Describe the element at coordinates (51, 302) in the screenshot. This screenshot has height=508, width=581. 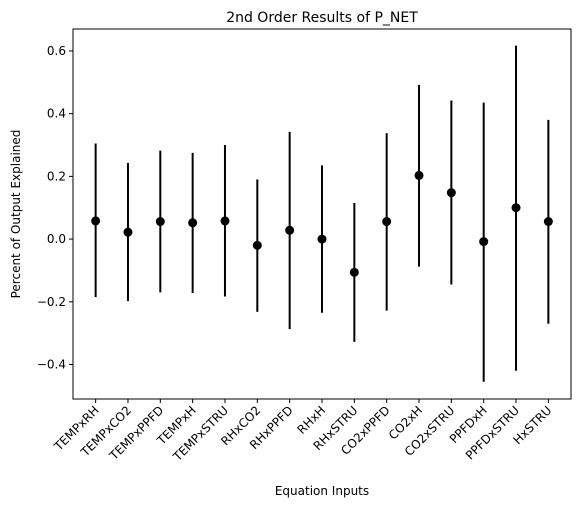
I see `y-tick-label: −0.2` at that location.